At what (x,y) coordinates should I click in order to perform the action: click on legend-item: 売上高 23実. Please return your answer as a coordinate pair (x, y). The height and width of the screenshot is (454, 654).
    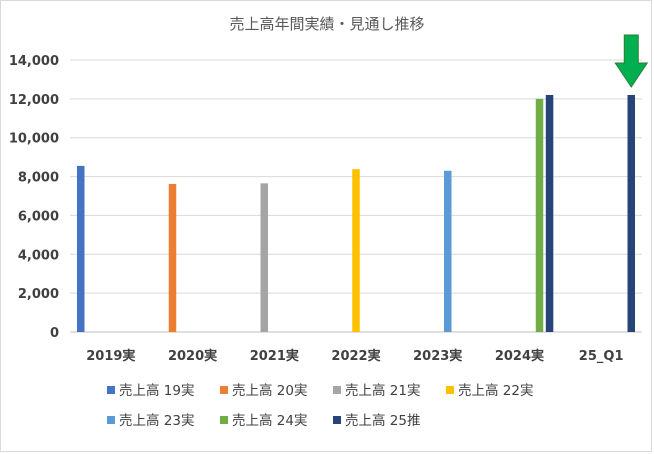
    Looking at the image, I should click on (150, 420).